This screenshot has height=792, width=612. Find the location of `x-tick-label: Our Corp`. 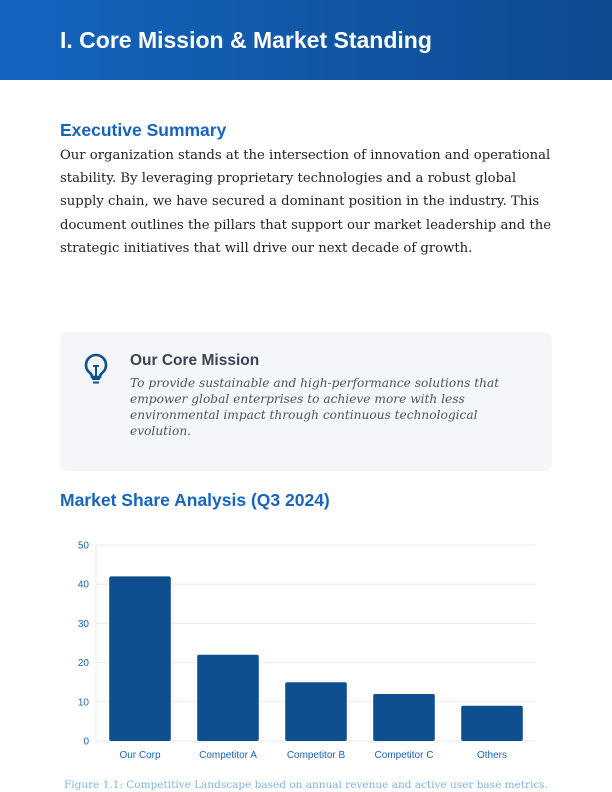

x-tick-label: Our Corp is located at coordinates (140, 755).